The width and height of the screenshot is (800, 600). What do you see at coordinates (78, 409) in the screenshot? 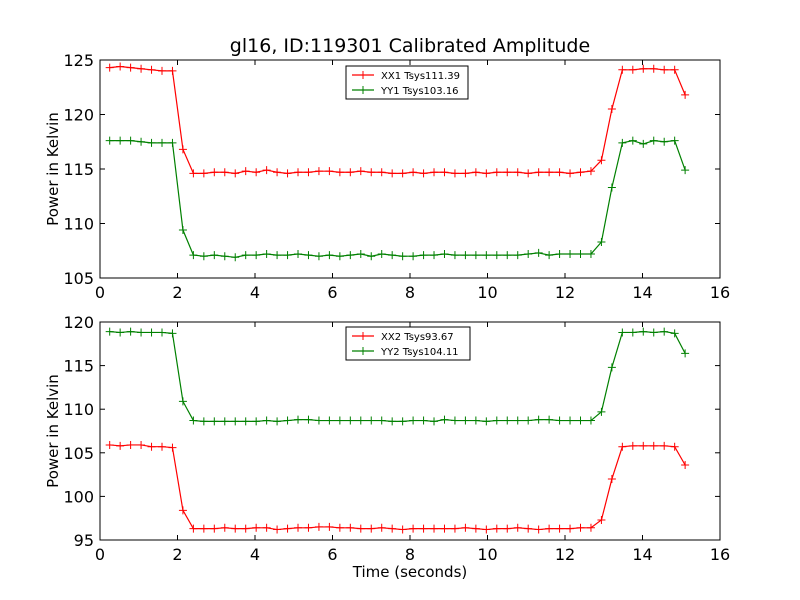
I see `y-tick-label: 110` at bounding box center [78, 409].